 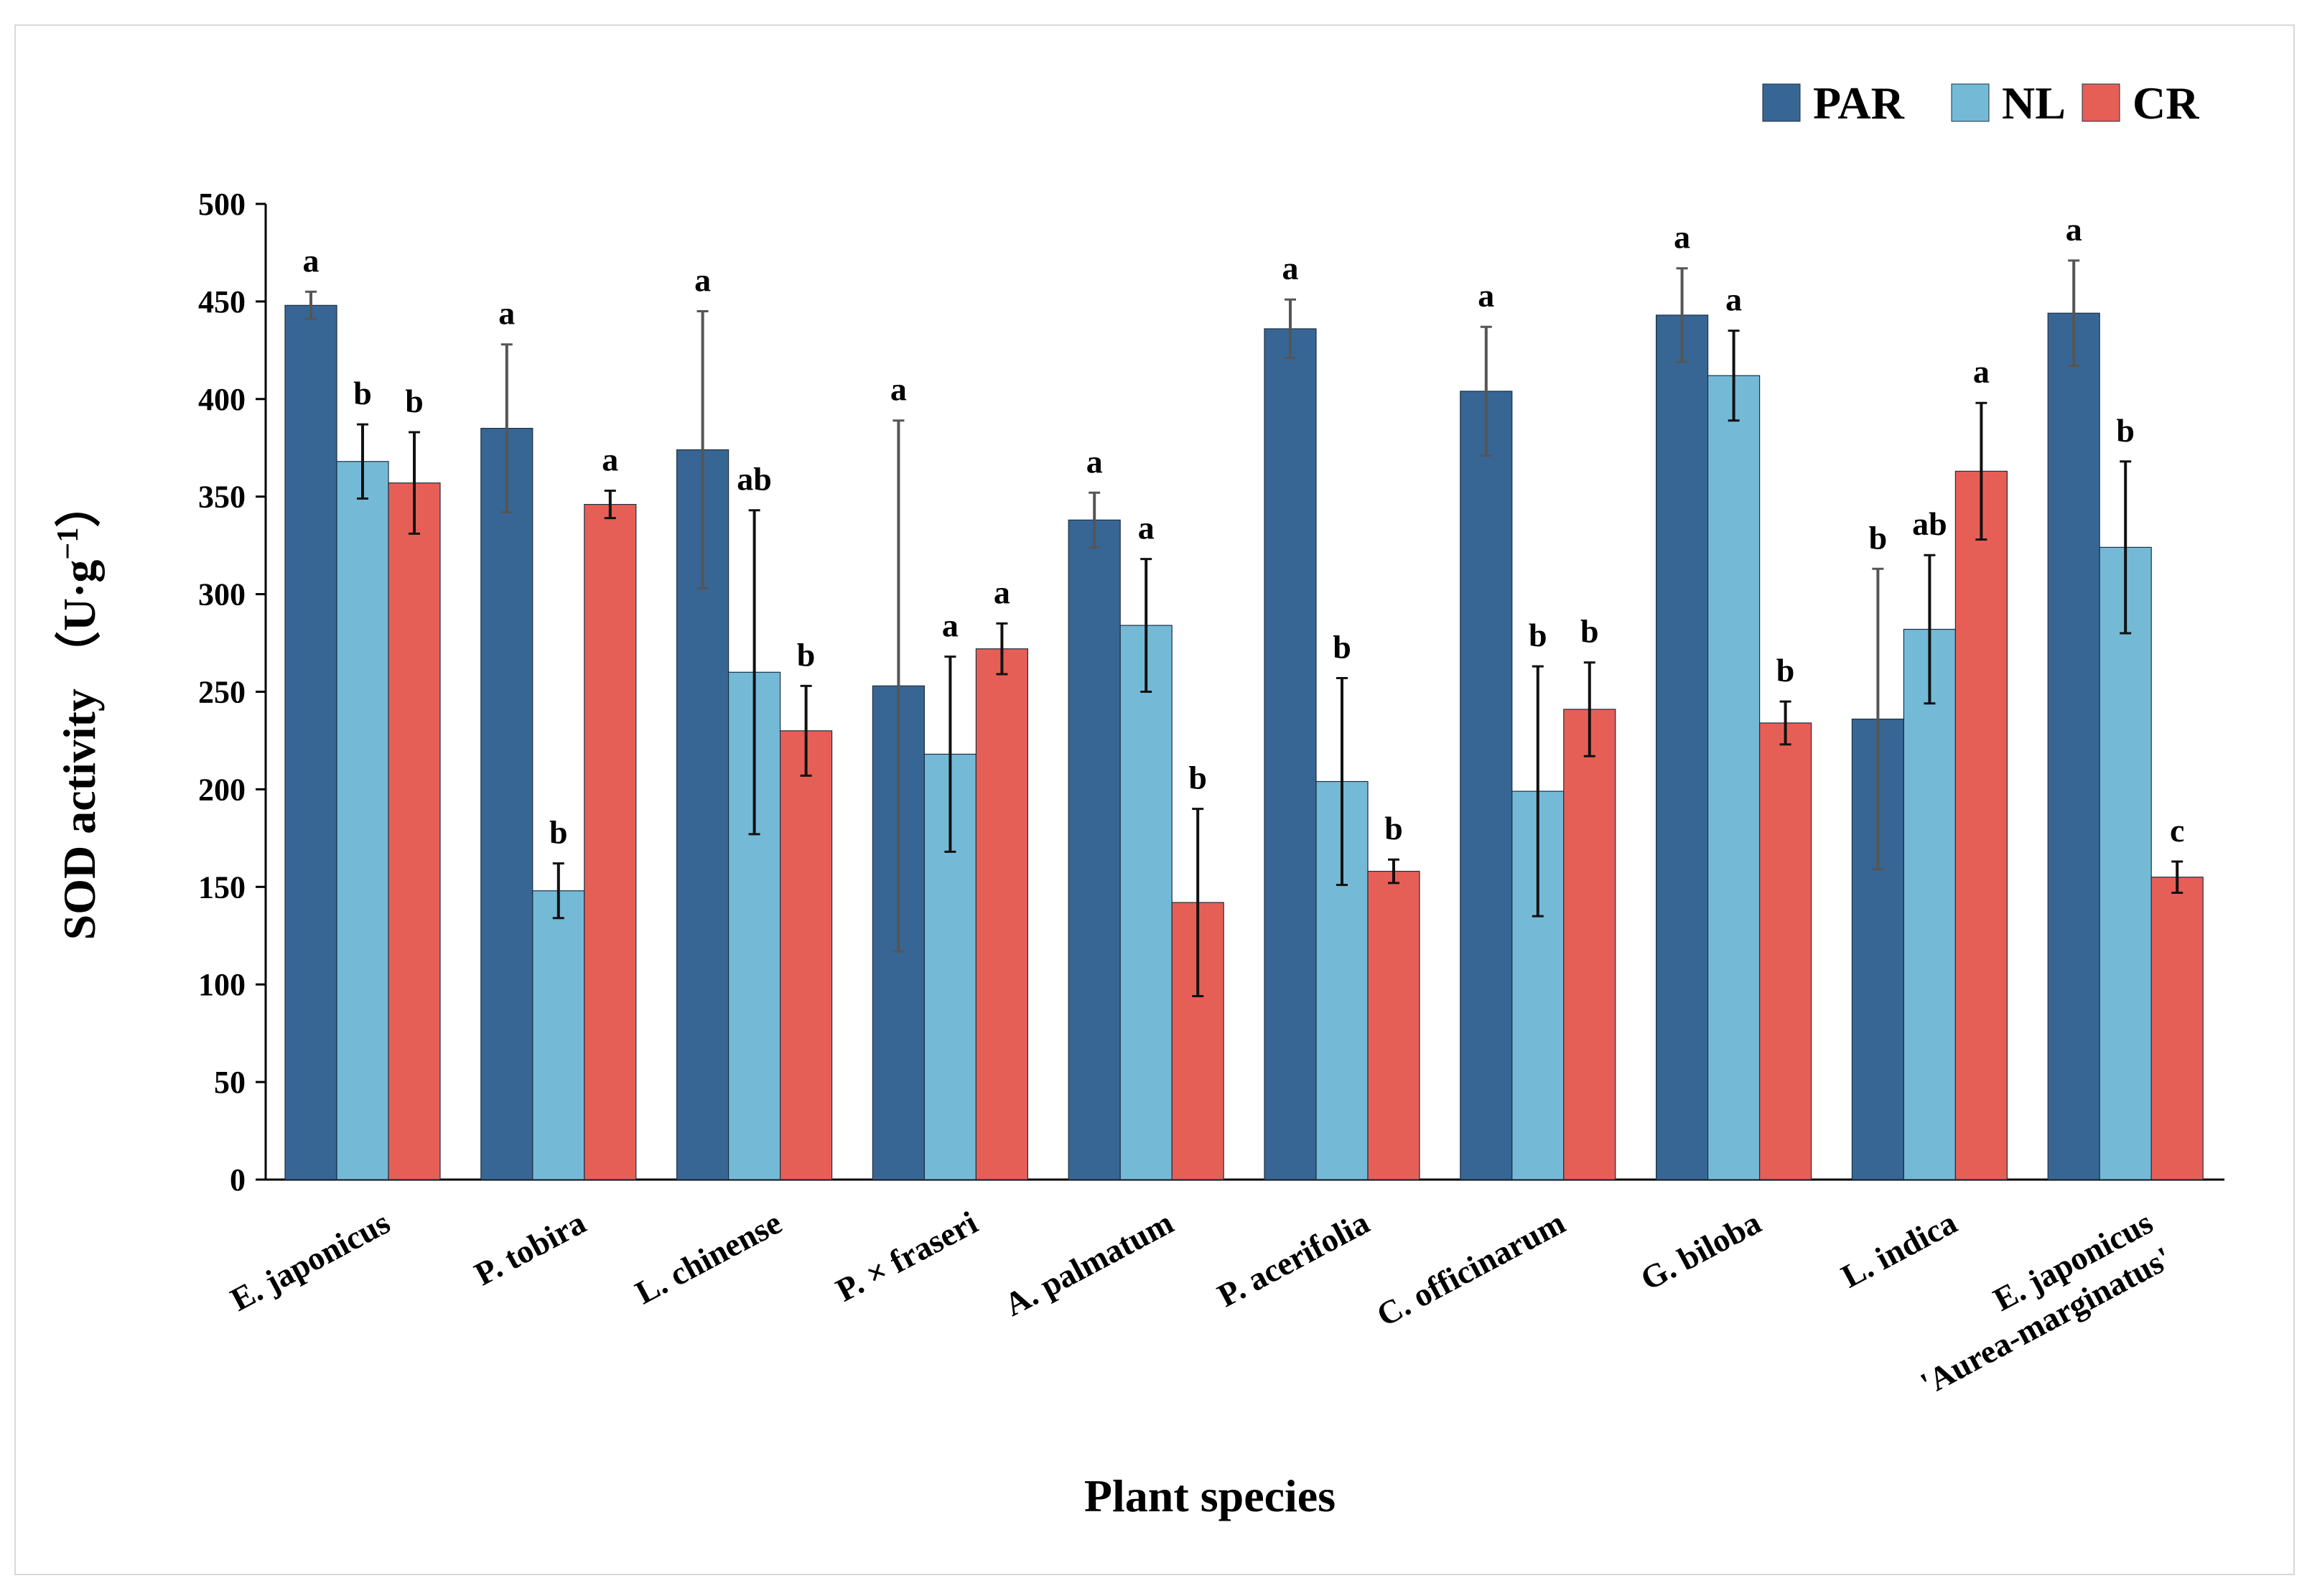 What do you see at coordinates (1781, 102) in the screenshot?
I see `legend-swatch-par` at bounding box center [1781, 102].